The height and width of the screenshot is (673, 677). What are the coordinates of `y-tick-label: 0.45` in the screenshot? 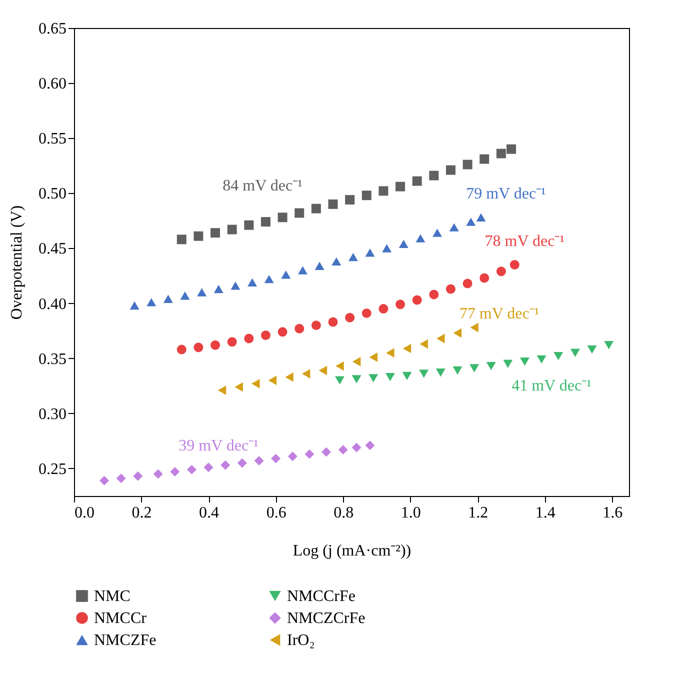 It's located at (52, 249).